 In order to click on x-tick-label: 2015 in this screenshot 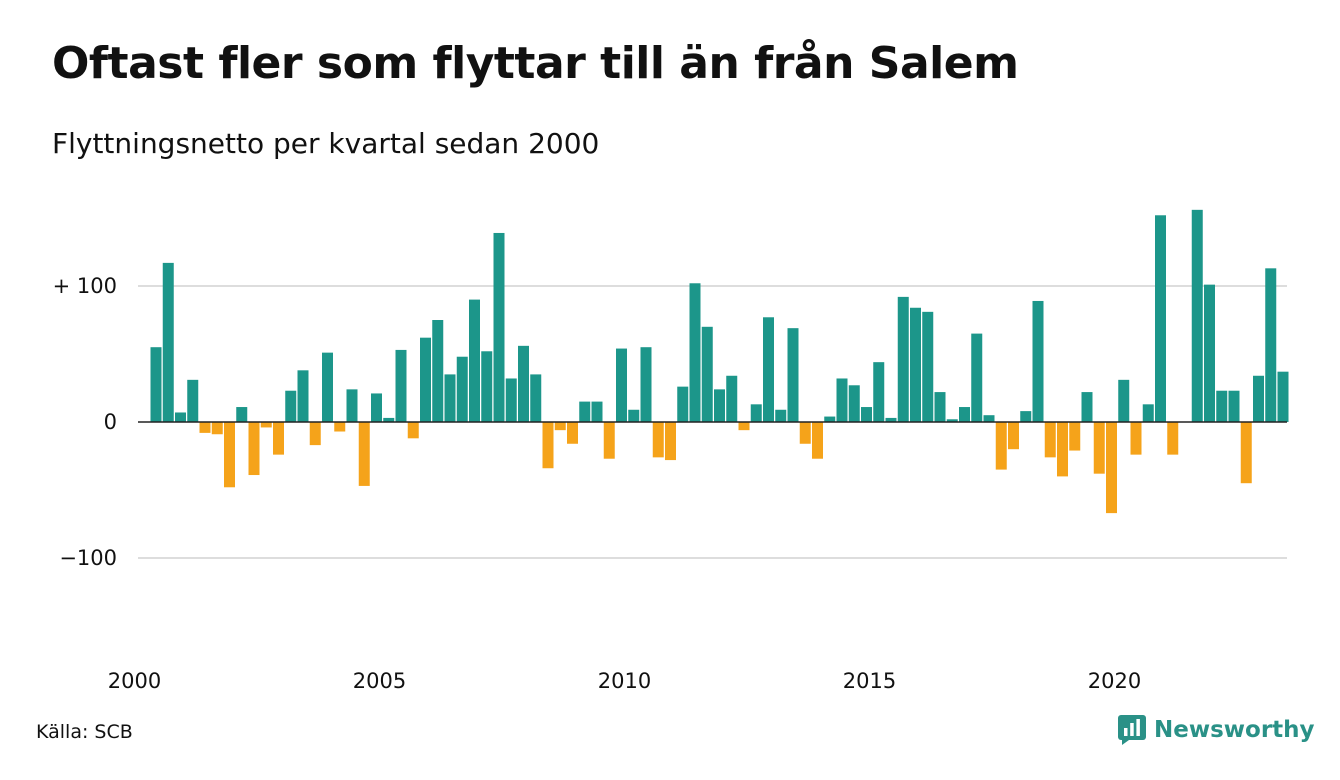, I will do `click(869, 681)`.